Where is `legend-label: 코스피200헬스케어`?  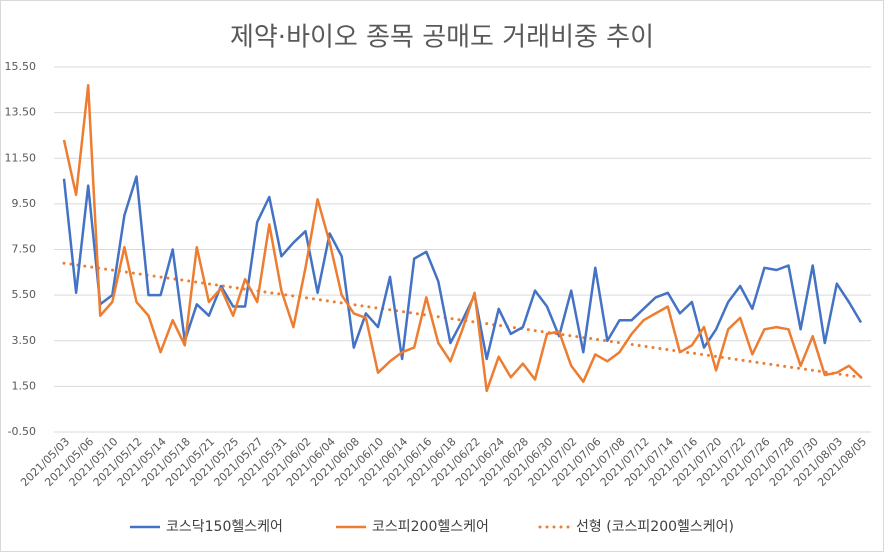 legend-label: 코스피200헬스케어 is located at coordinates (430, 527).